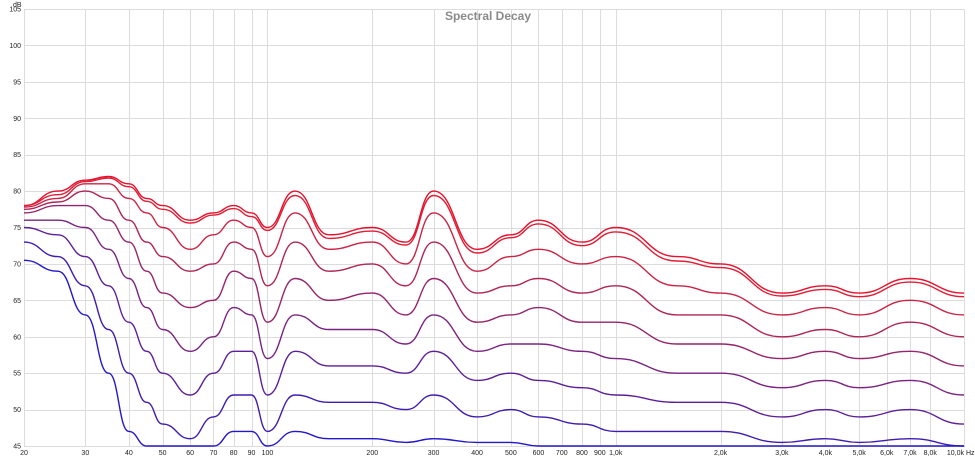 This screenshot has height=459, width=975. Describe the element at coordinates (600, 453) in the screenshot. I see `x-tick-label: 900` at that location.